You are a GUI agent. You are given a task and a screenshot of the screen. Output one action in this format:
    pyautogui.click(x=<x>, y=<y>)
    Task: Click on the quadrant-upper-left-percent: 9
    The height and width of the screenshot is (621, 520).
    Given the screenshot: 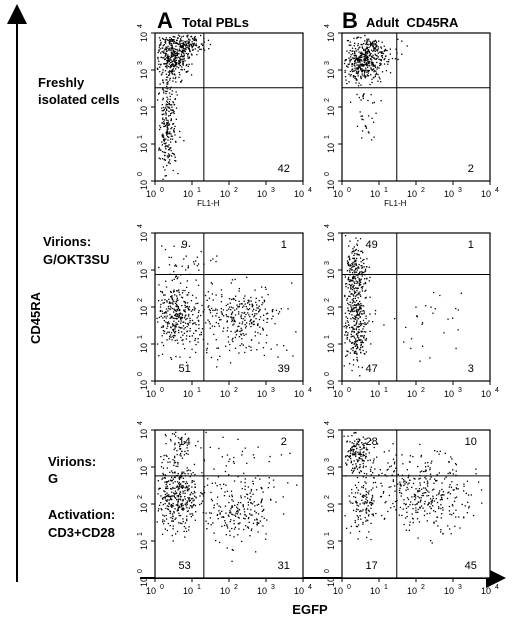 What is the action you would take?
    pyautogui.click(x=185, y=245)
    